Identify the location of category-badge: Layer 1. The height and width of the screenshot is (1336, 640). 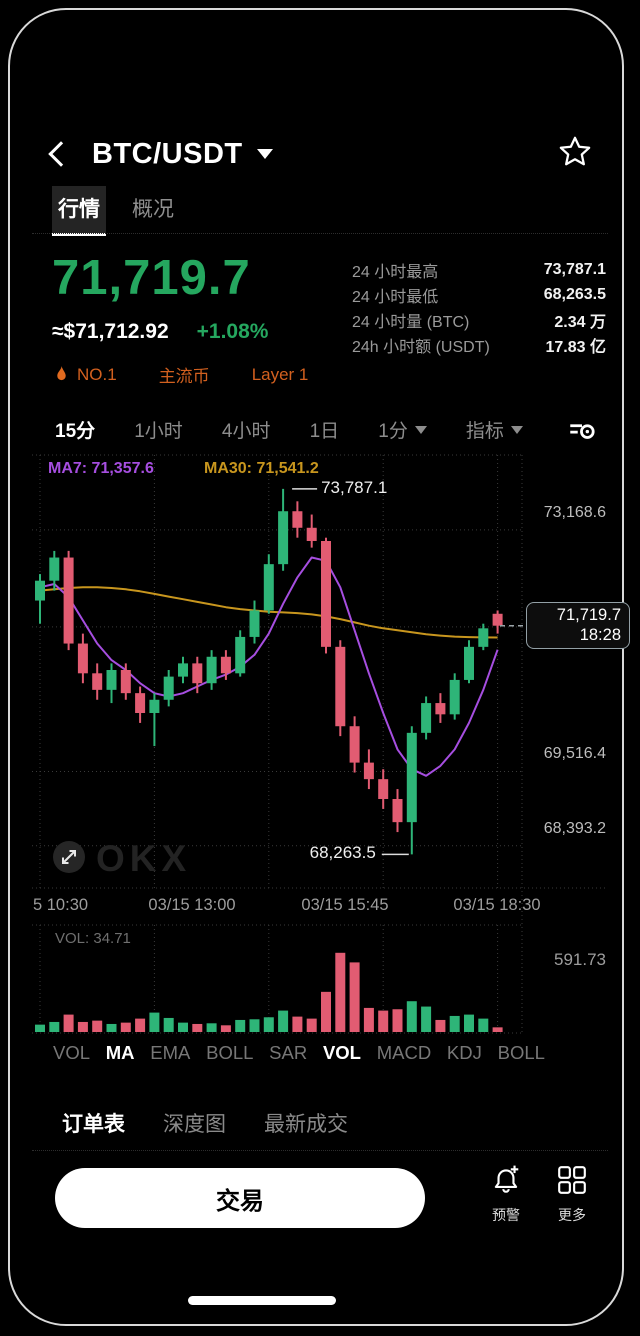
(280, 375).